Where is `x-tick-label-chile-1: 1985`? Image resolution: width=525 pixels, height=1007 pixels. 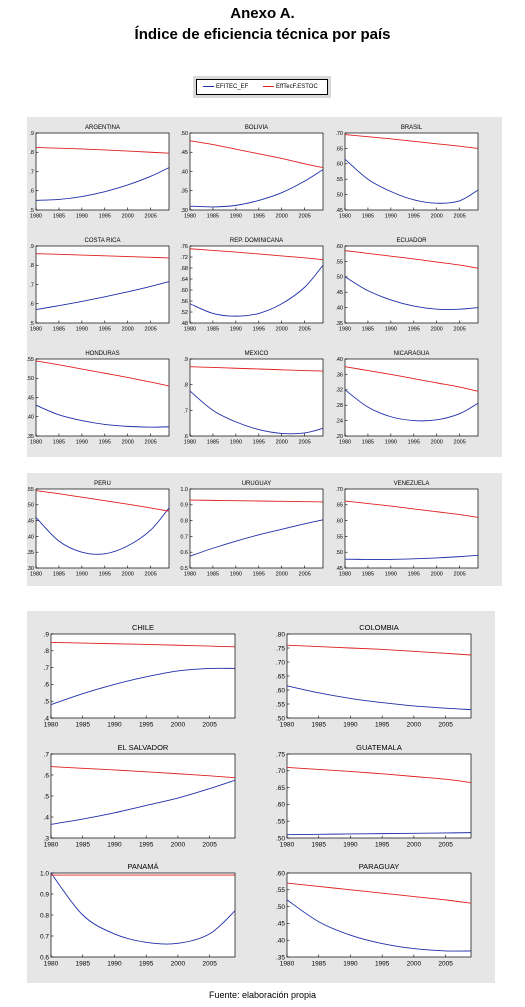 x-tick-label-chile-1: 1985 is located at coordinates (82, 725).